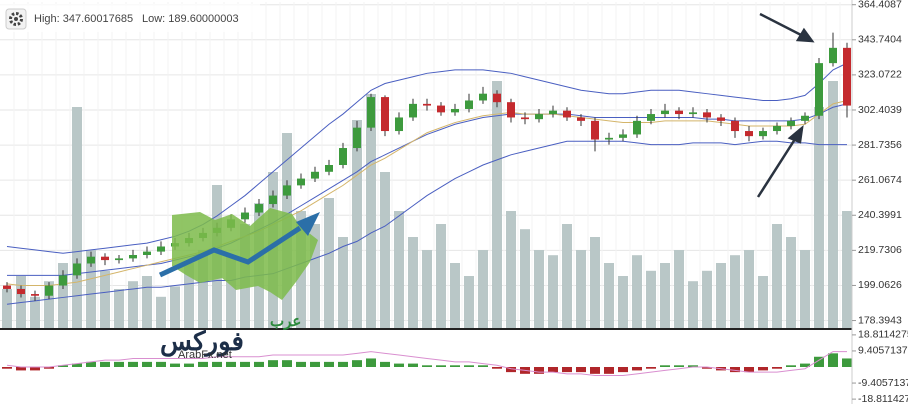 The height and width of the screenshot is (409, 908). Describe the element at coordinates (880, 180) in the screenshot. I see `y-tick-label: 261.0674` at that location.